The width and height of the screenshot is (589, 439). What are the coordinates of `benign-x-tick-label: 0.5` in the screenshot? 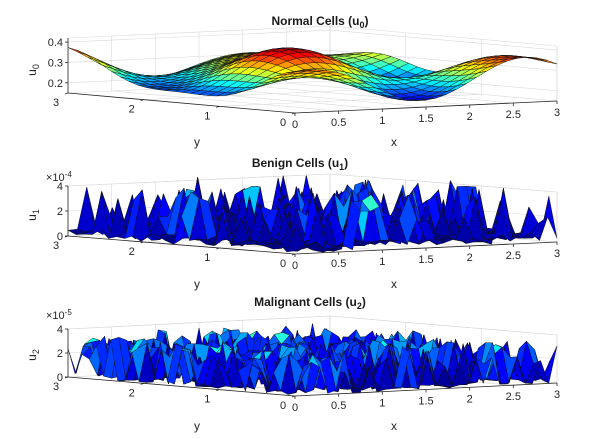 It's located at (338, 264).